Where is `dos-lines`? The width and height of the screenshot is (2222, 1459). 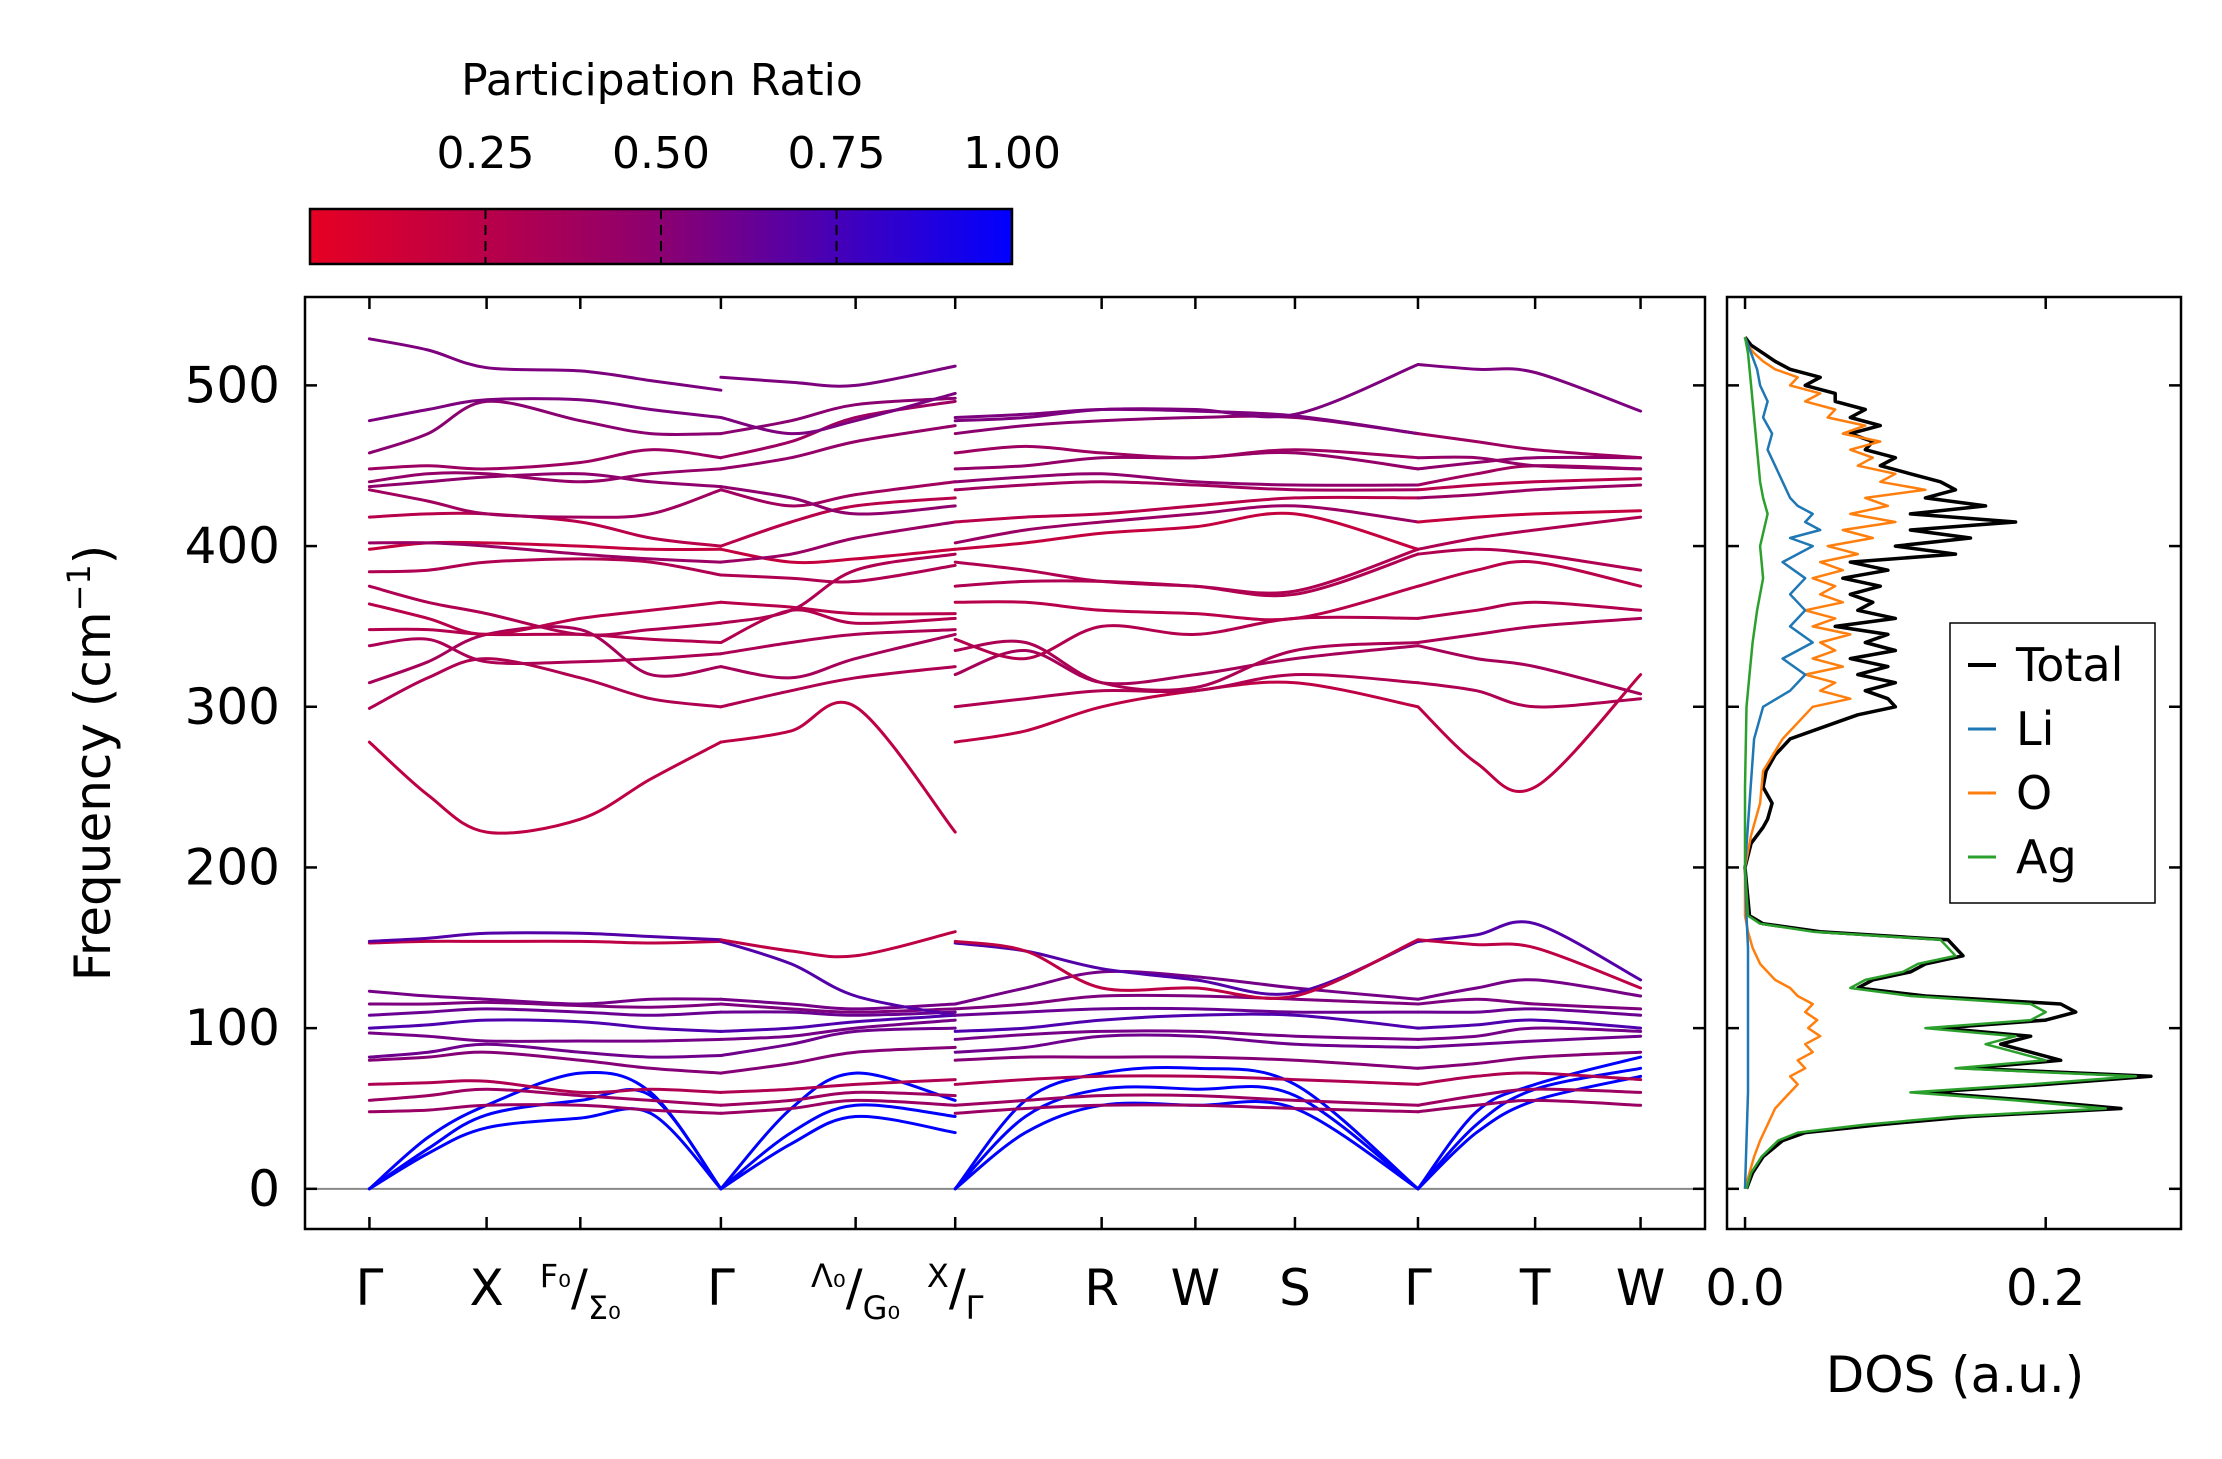
dos-lines is located at coordinates (1948, 763).